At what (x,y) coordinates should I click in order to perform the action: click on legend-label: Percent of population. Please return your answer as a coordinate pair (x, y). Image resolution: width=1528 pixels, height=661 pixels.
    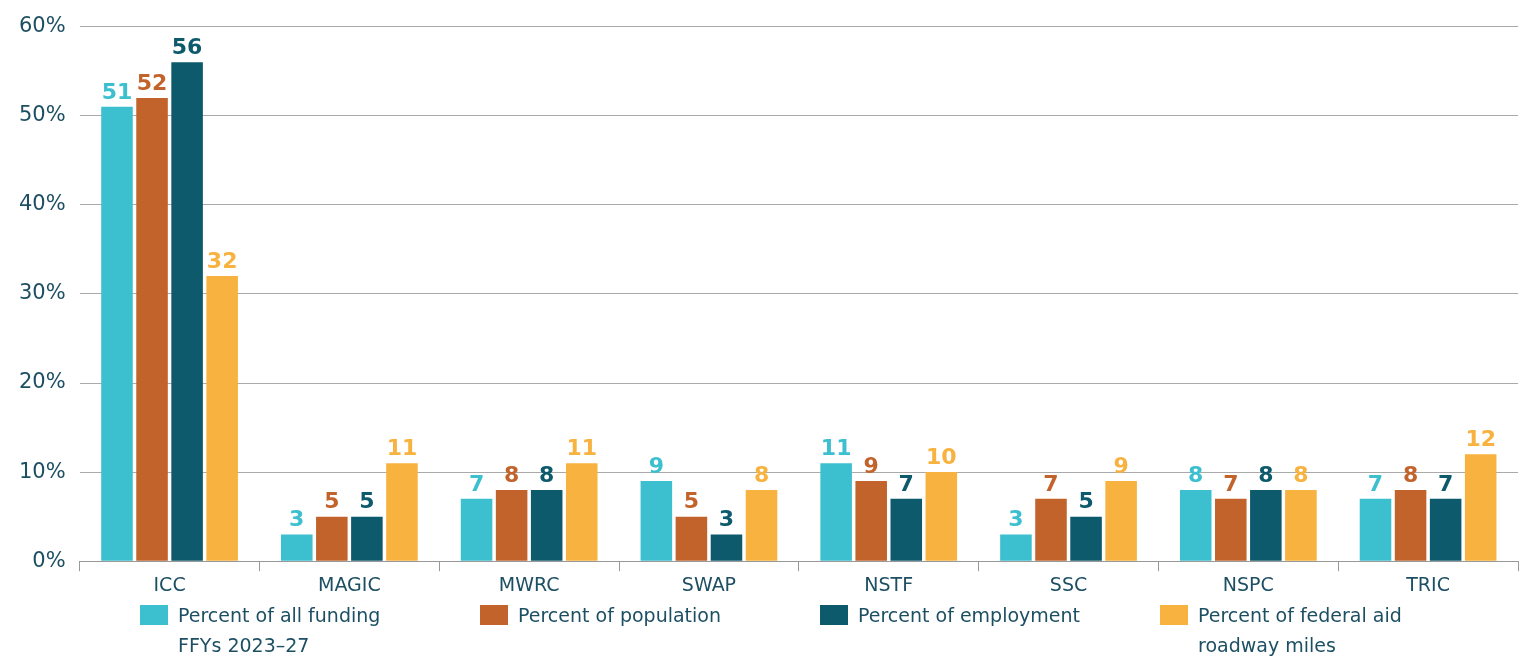
    Looking at the image, I should click on (620, 615).